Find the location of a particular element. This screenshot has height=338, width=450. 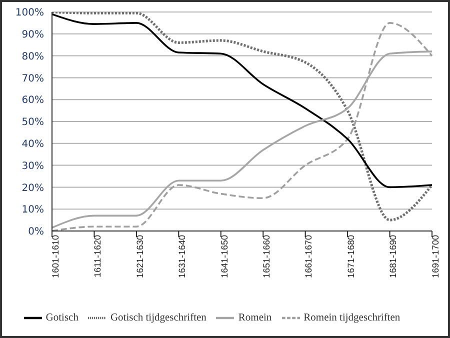

x-tick-label: 1661-1670 is located at coordinates (309, 256).